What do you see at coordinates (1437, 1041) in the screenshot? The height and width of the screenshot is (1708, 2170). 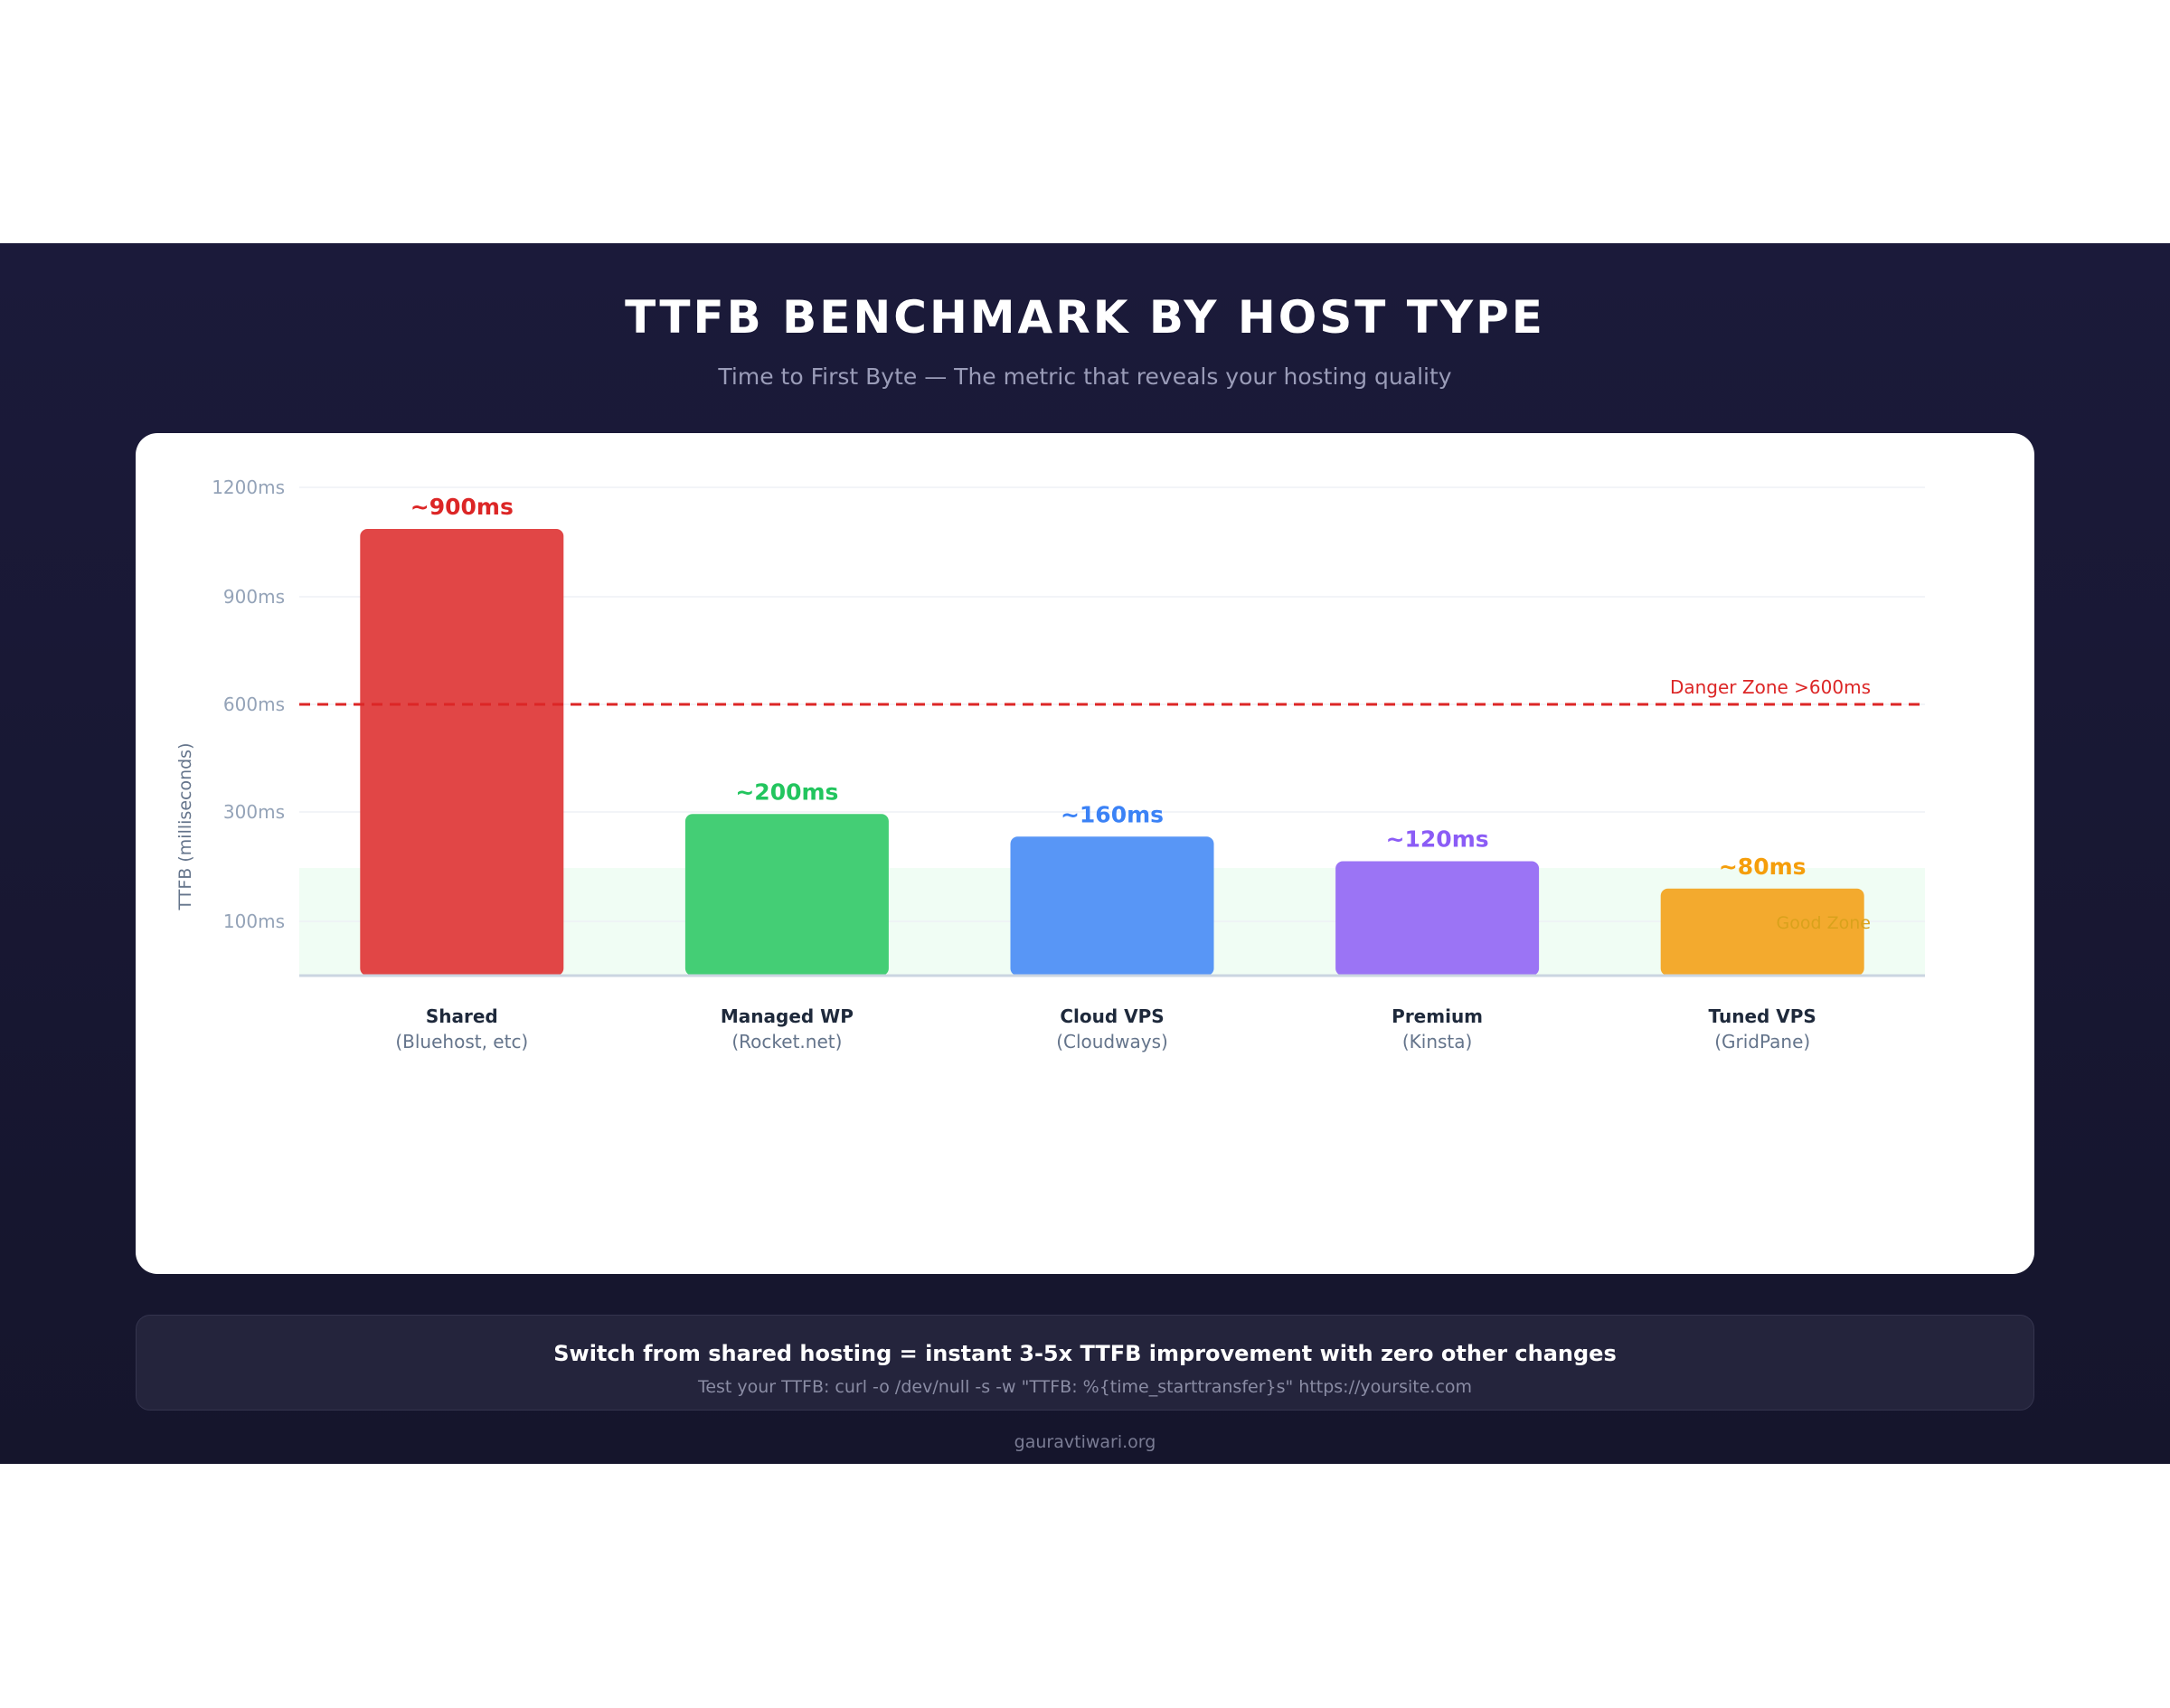 I see `category-sublabel: (Kinsta)` at bounding box center [1437, 1041].